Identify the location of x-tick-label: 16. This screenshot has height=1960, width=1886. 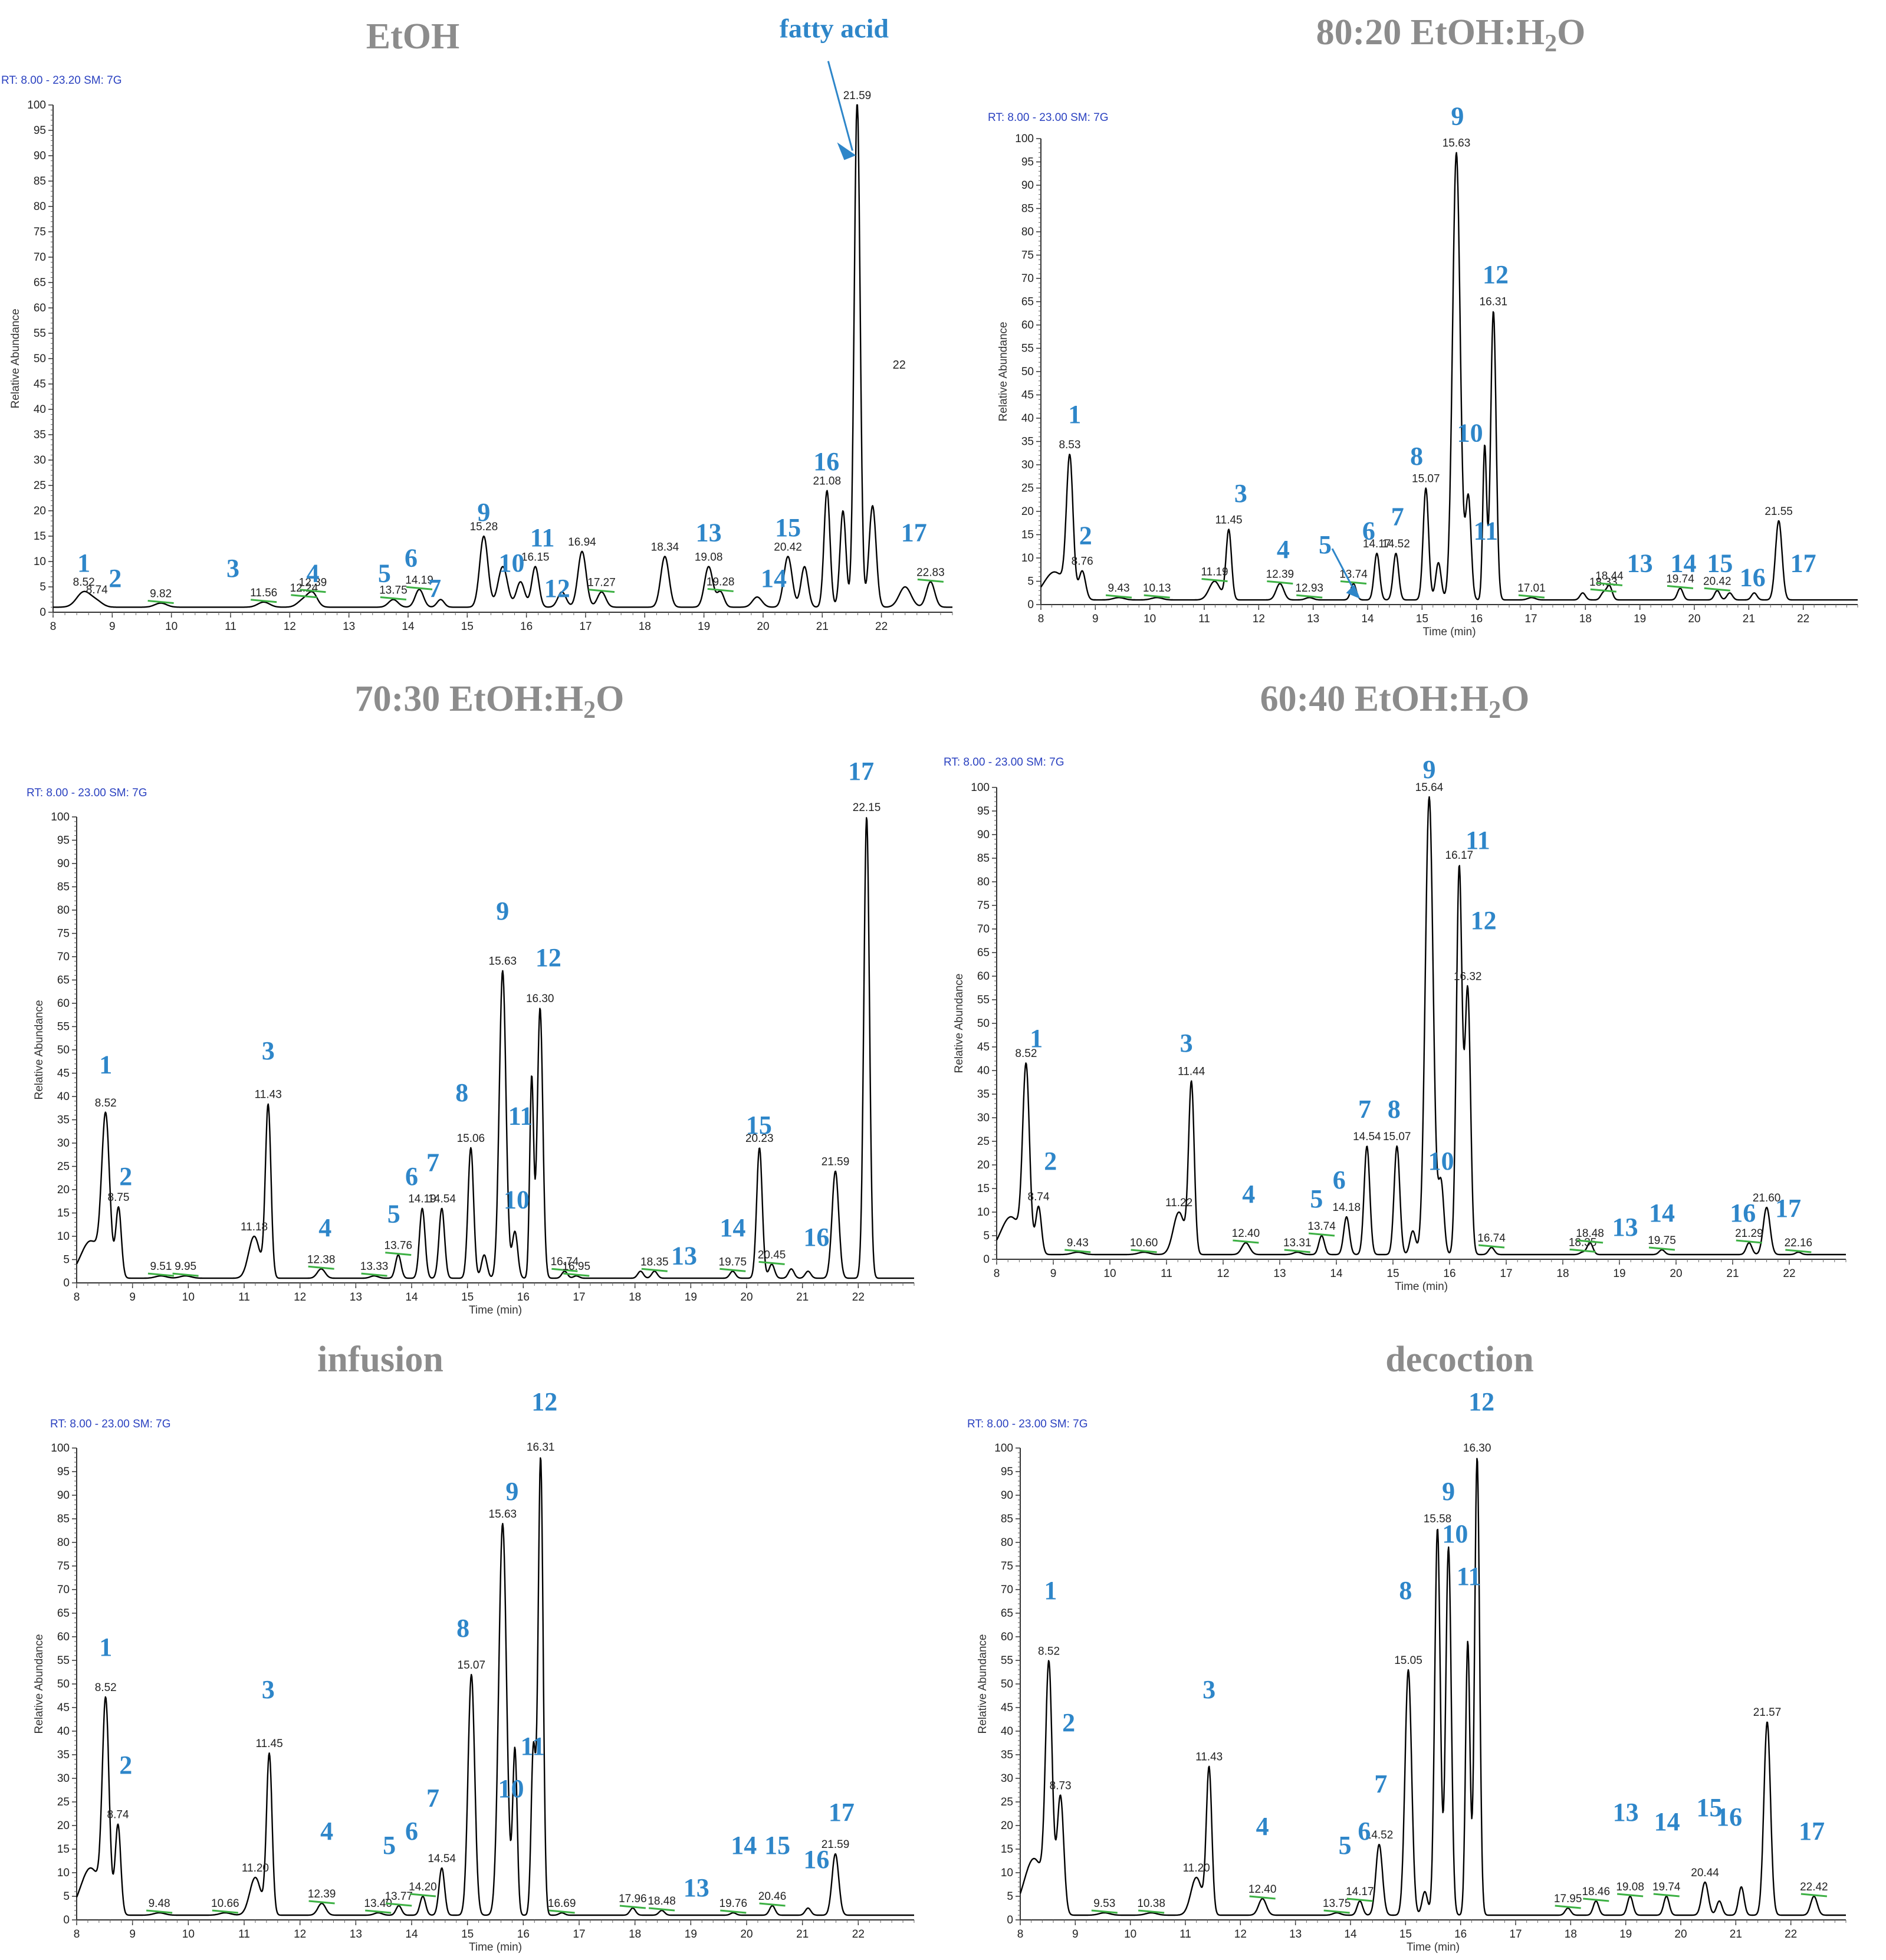
(526, 626).